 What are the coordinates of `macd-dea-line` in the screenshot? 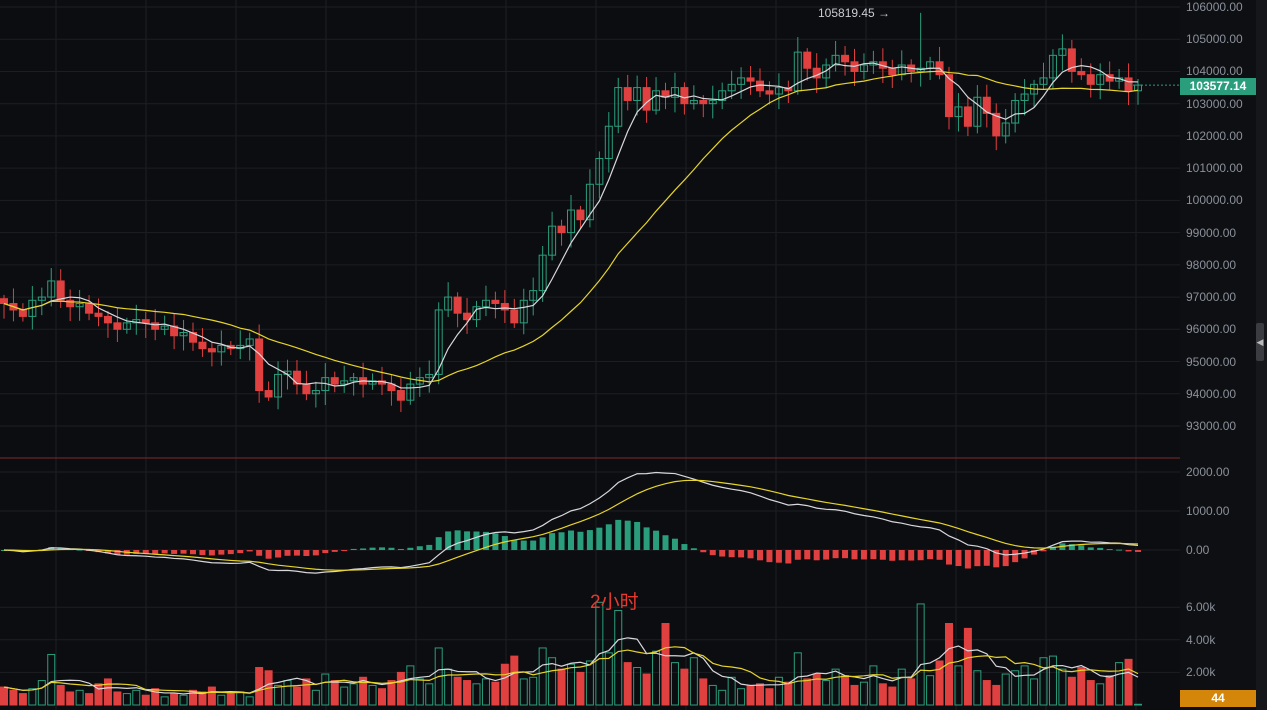 It's located at (571, 525).